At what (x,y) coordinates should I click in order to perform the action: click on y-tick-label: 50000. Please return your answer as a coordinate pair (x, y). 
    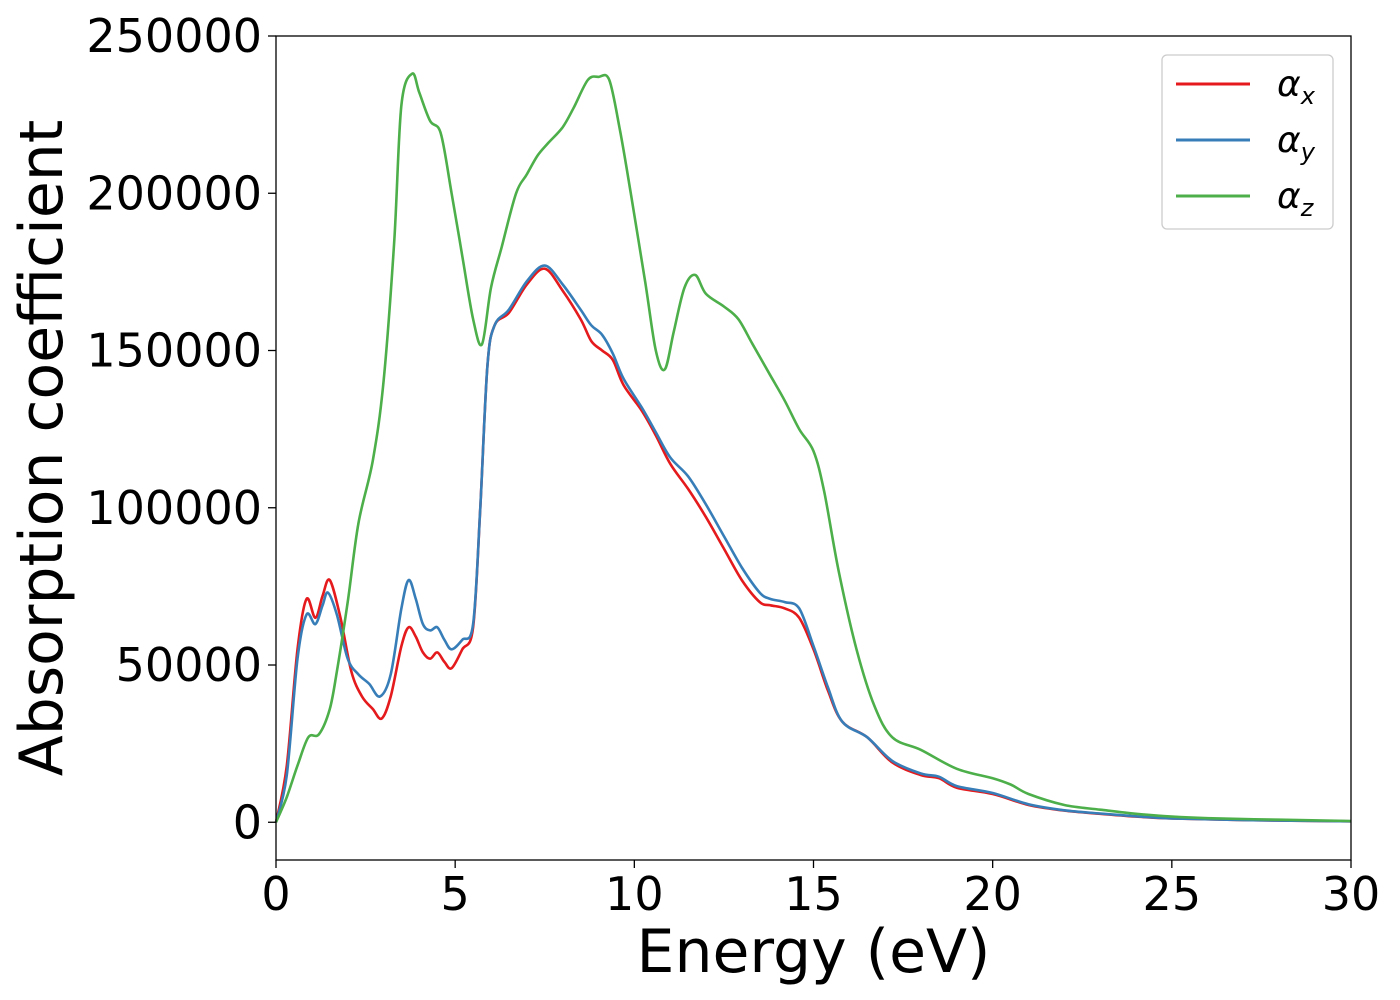
    Looking at the image, I should click on (189, 665).